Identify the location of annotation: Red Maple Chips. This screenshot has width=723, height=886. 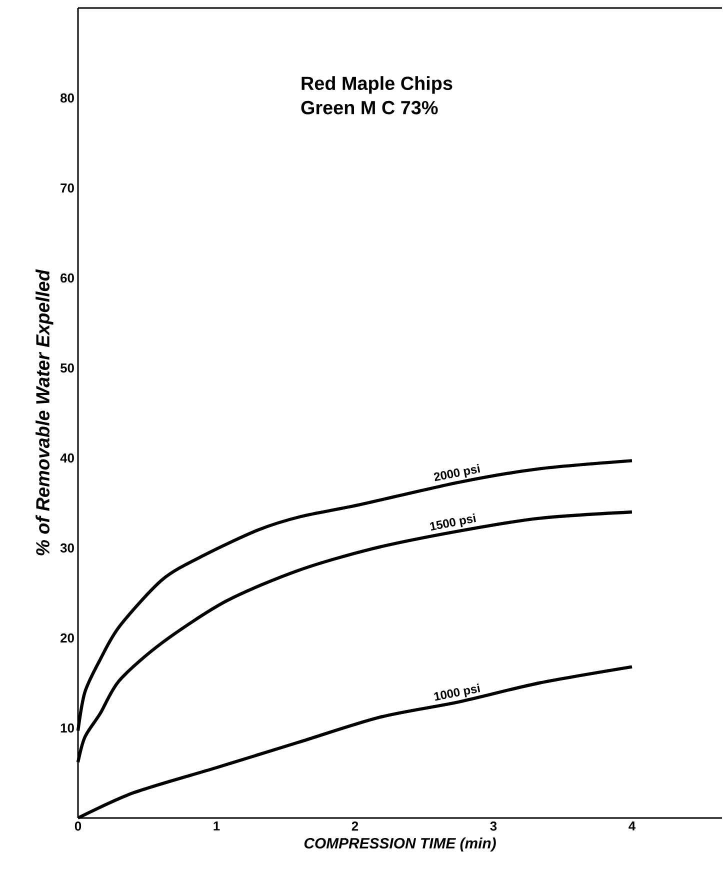
(377, 85).